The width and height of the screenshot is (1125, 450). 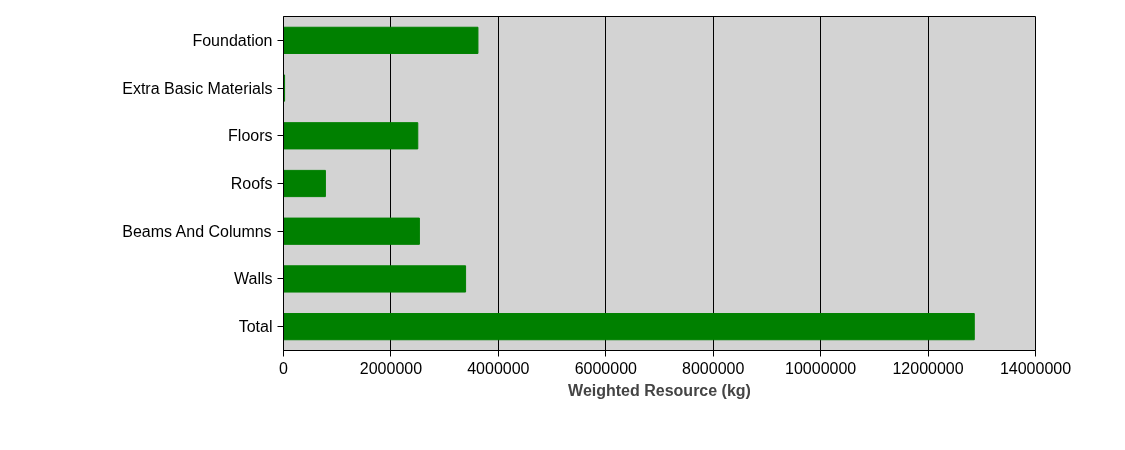 What do you see at coordinates (1035, 368) in the screenshot?
I see `x-tick-label: 14000000` at bounding box center [1035, 368].